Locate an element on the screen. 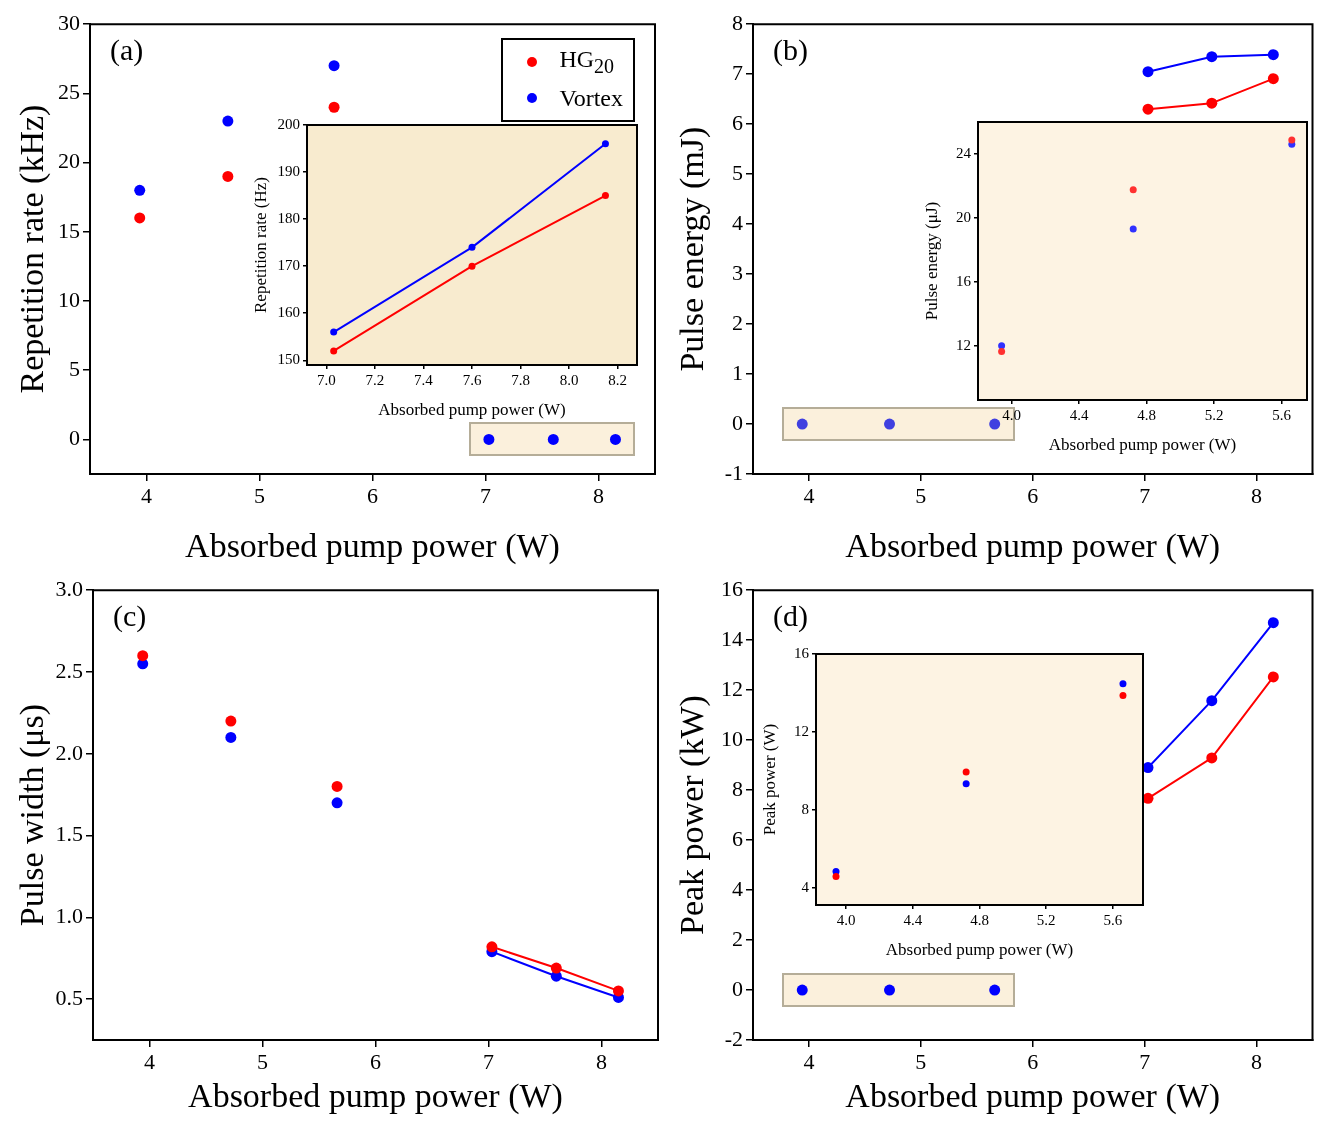 The image size is (1318, 1132). y-tick-label: 170 is located at coordinates (288, 265).